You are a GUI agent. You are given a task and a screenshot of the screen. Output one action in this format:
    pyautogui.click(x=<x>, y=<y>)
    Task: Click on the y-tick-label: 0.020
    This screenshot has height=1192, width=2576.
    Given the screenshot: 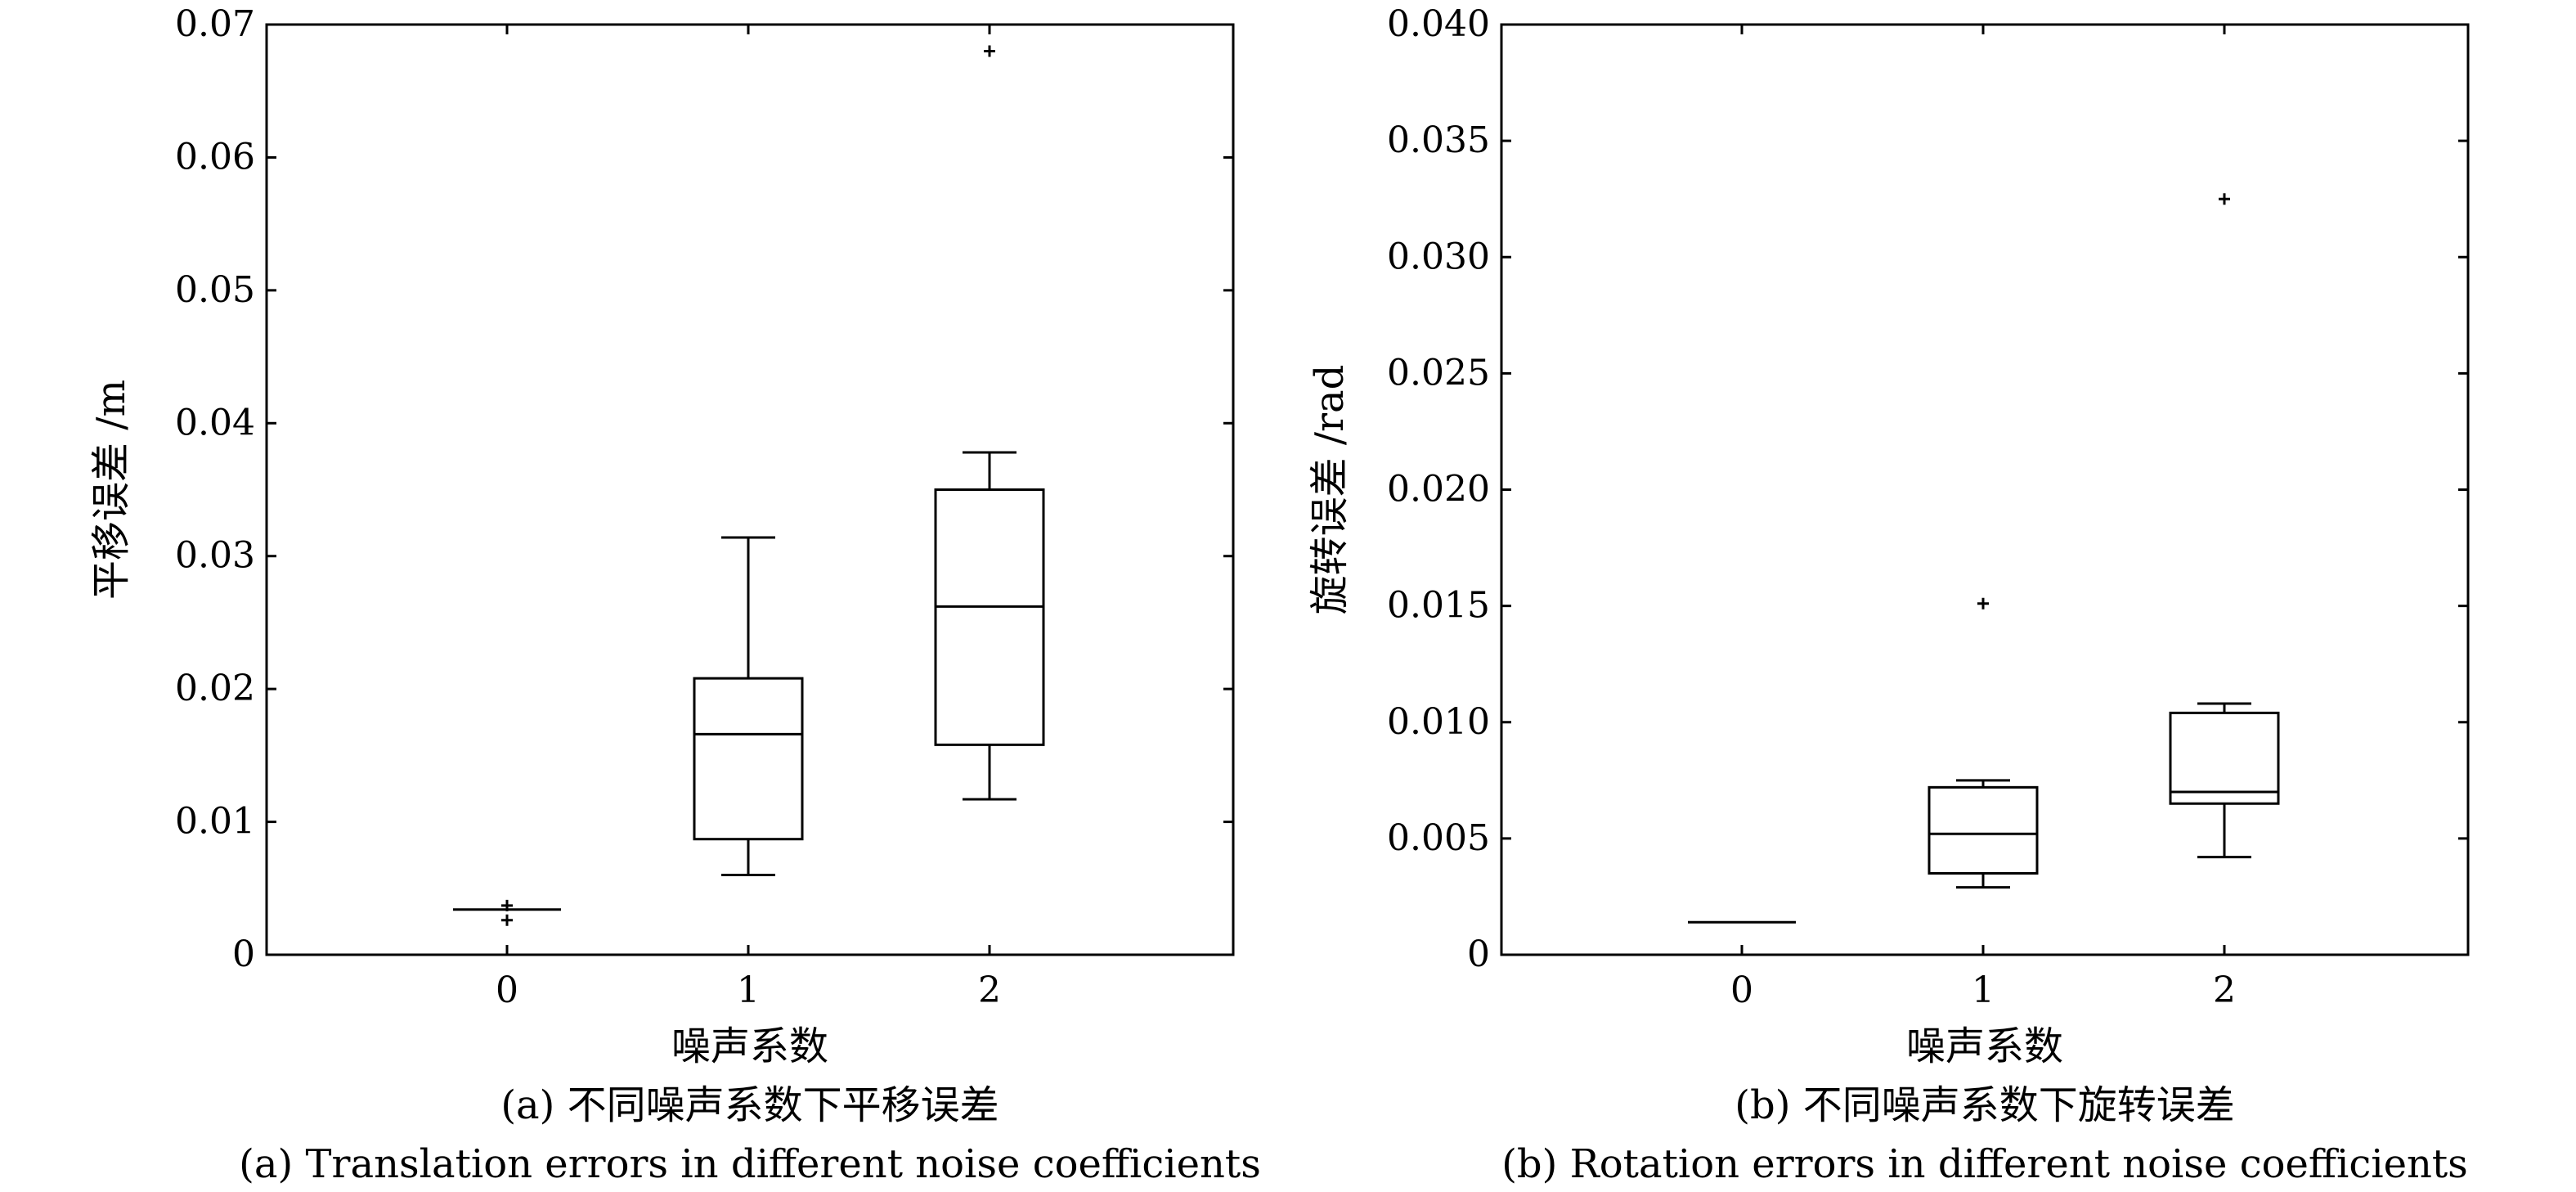 What is the action you would take?
    pyautogui.click(x=1438, y=490)
    